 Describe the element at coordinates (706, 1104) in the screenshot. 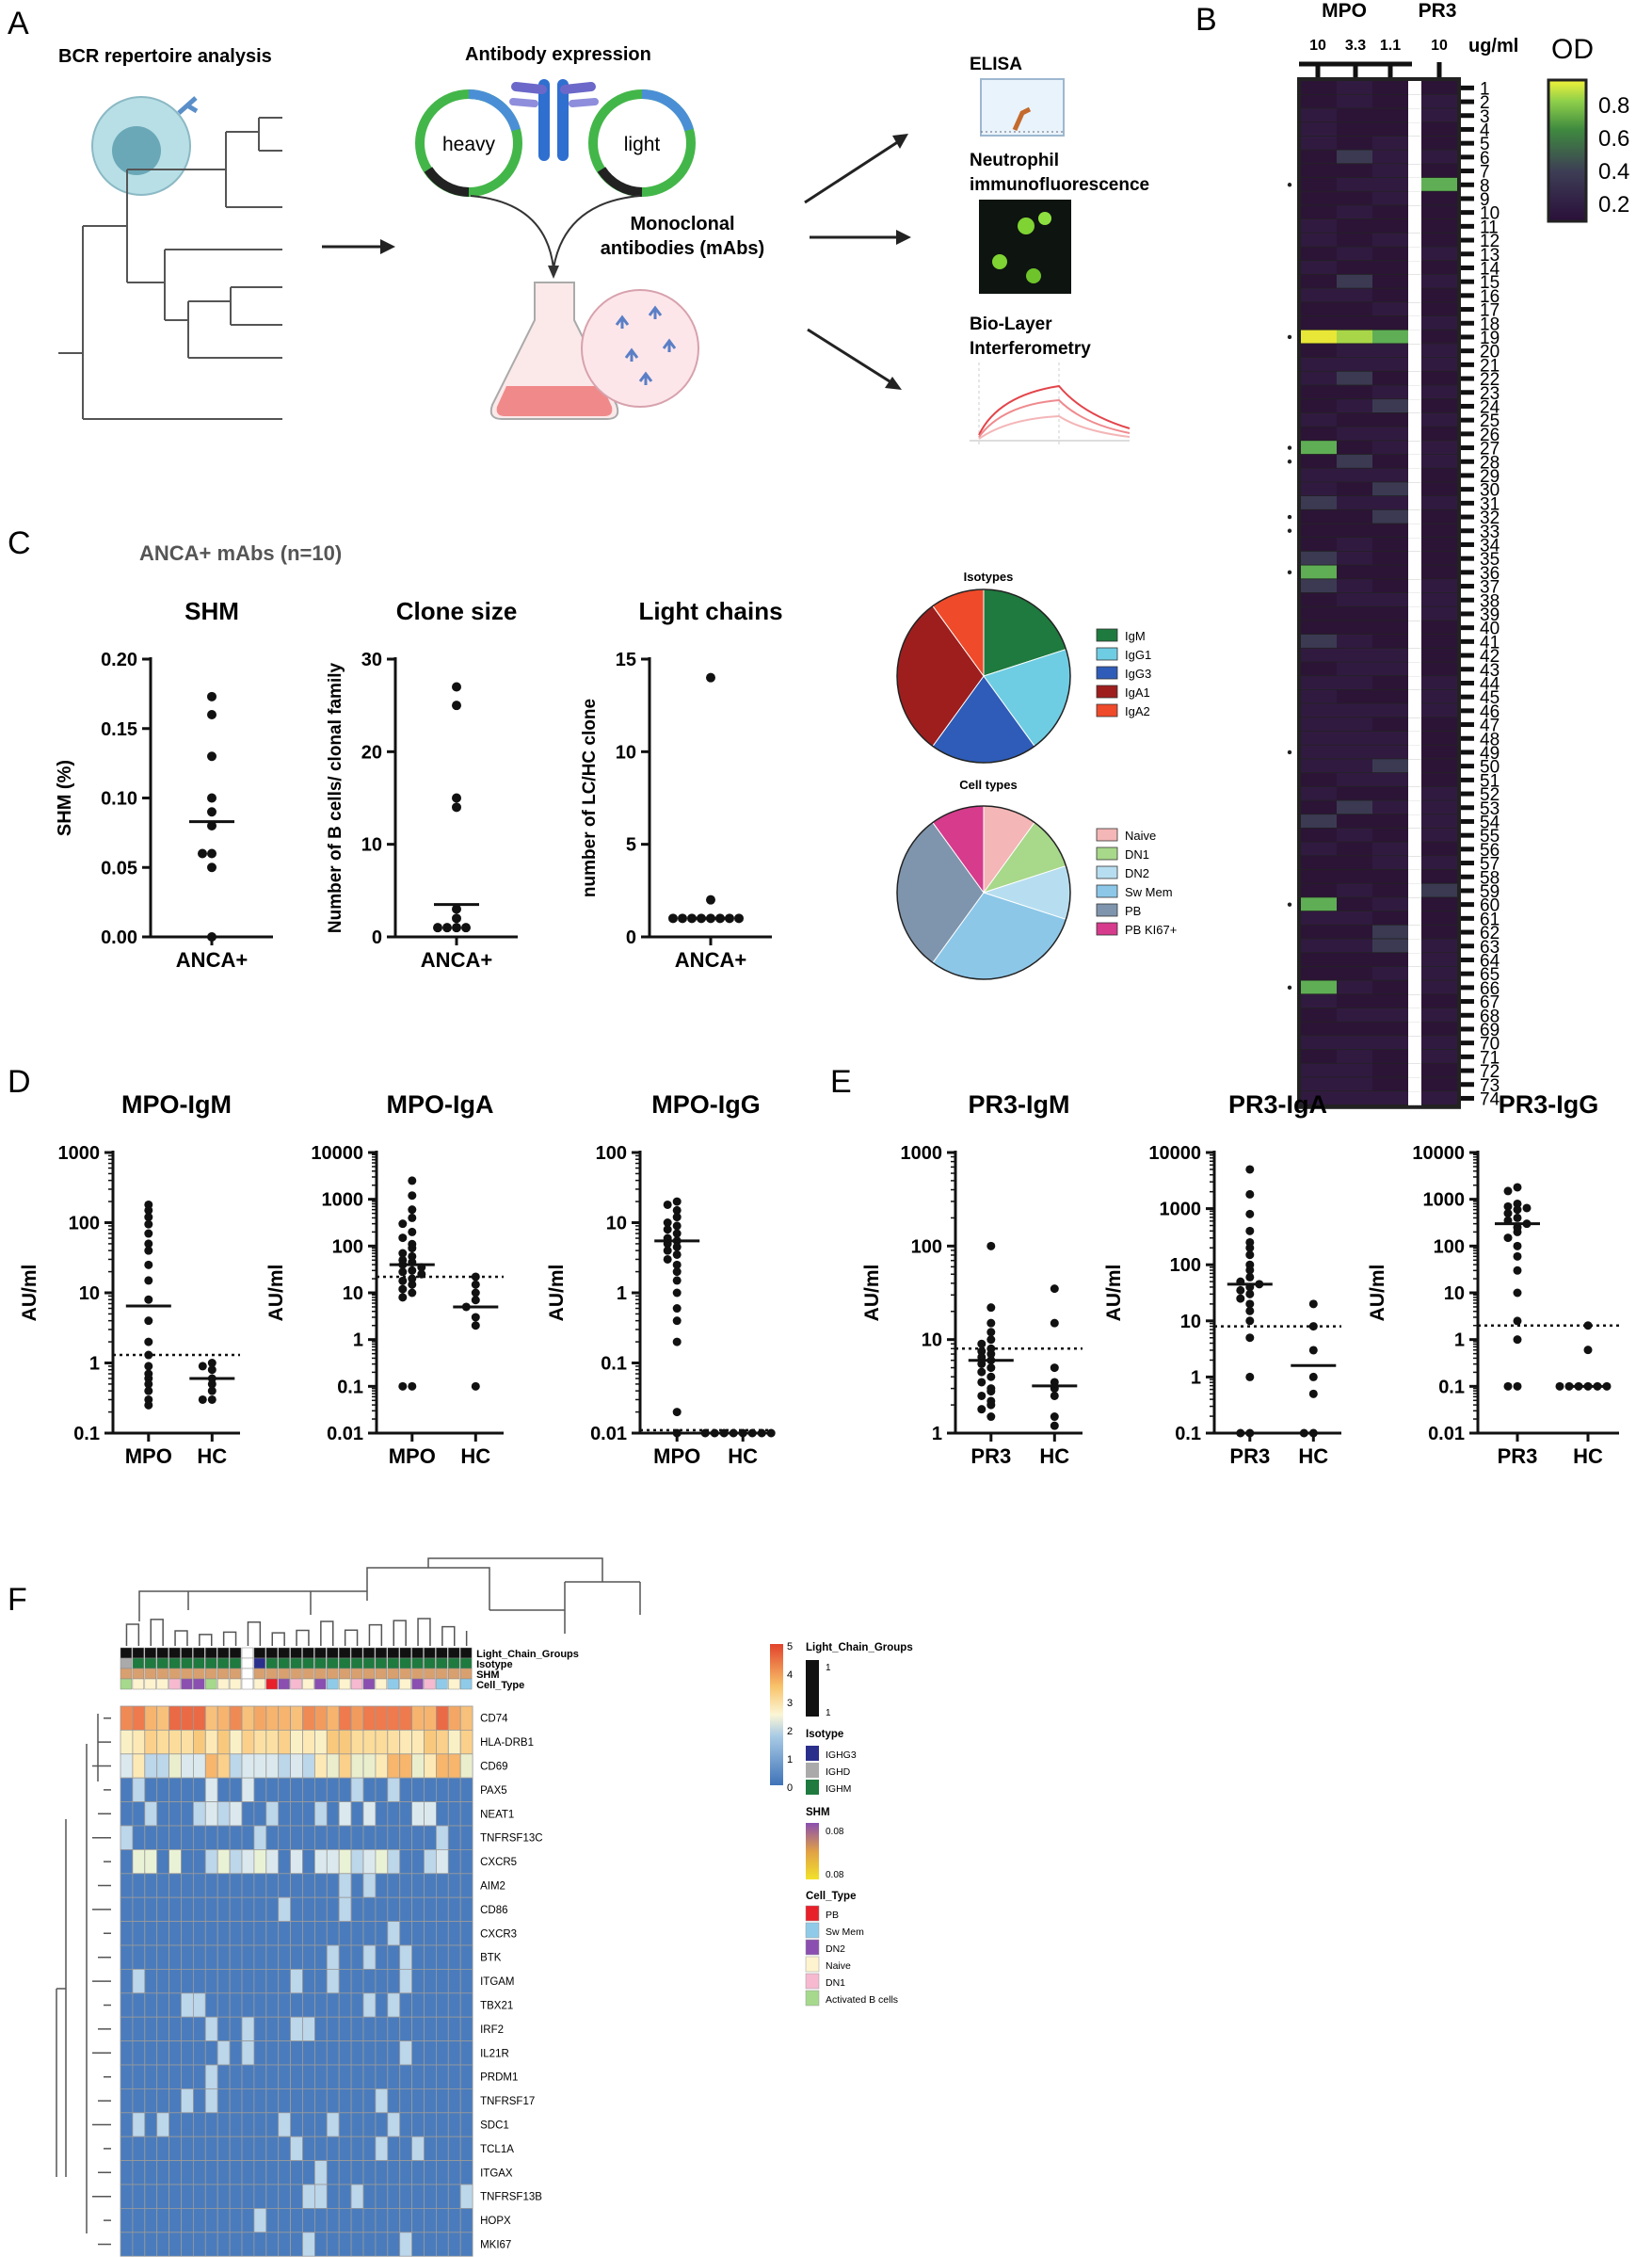

I see `plot-title: MPO-IgG` at that location.